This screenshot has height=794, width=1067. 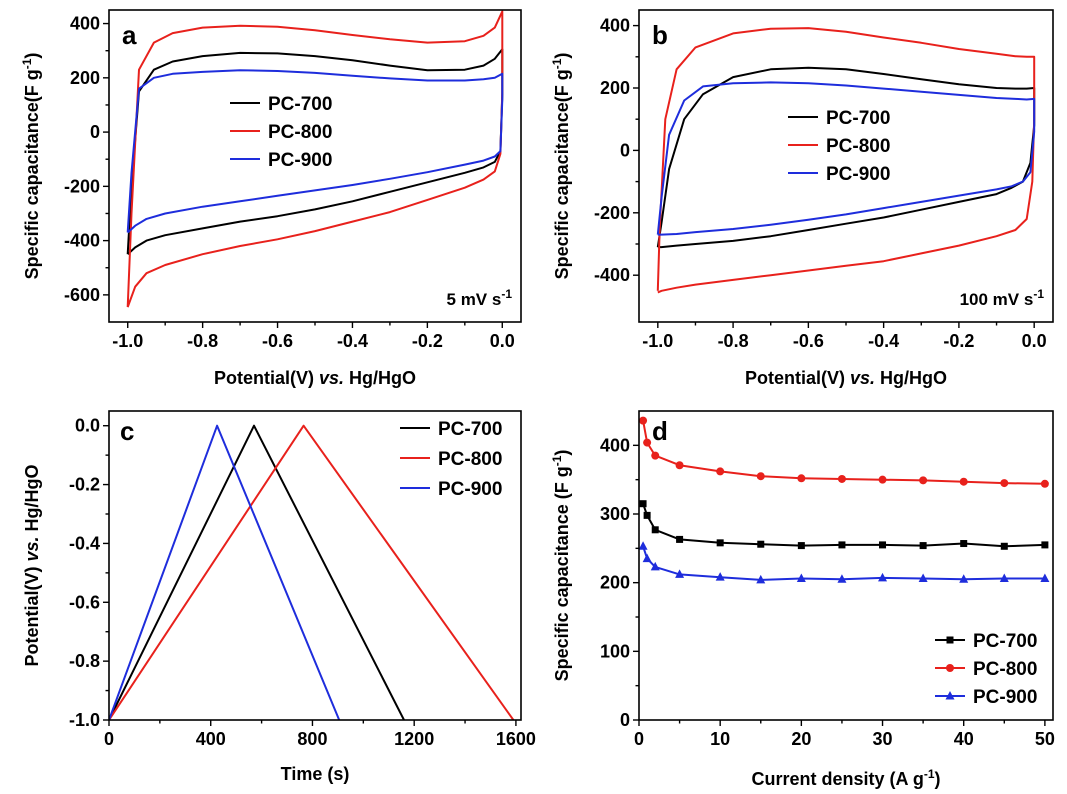 What do you see at coordinates (84, 661) in the screenshot?
I see `y-tick-label: -0.8` at bounding box center [84, 661].